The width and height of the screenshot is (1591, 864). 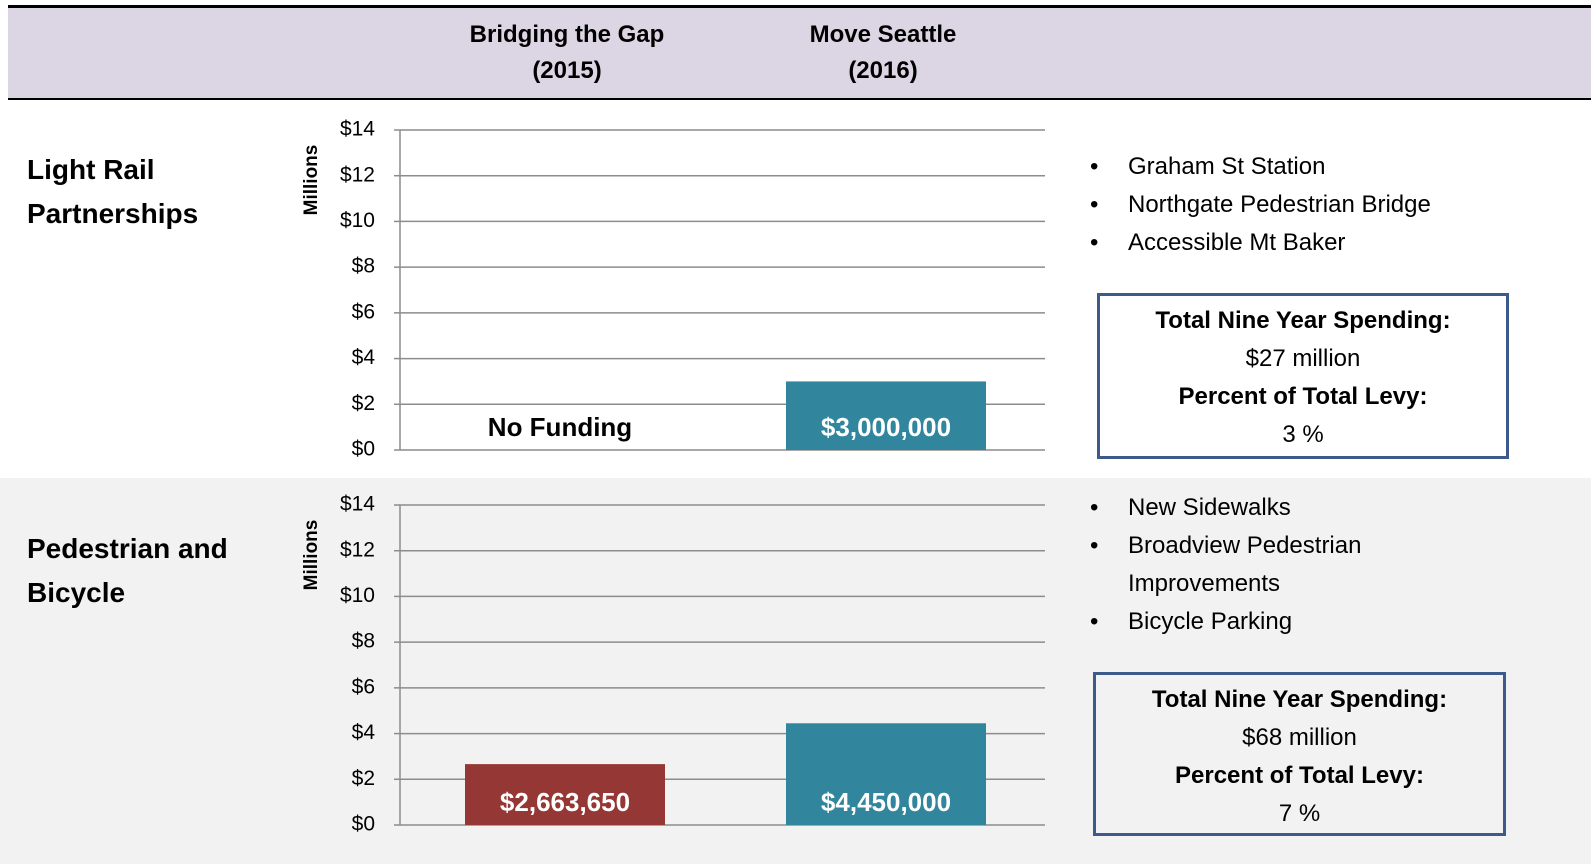 I want to click on value-label: $4,450,000, so click(x=886, y=802).